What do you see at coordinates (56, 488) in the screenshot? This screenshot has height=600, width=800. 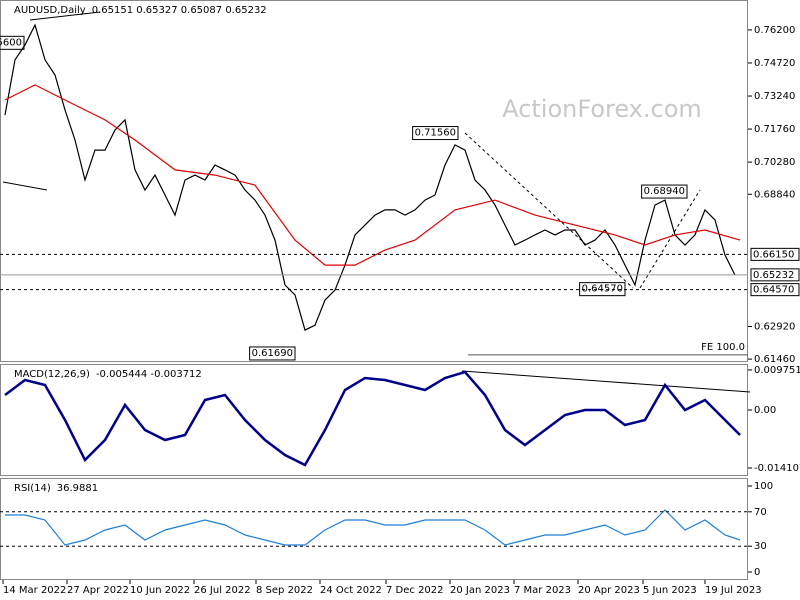 I see `panel-header: RSI(14) 36.9881` at bounding box center [56, 488].